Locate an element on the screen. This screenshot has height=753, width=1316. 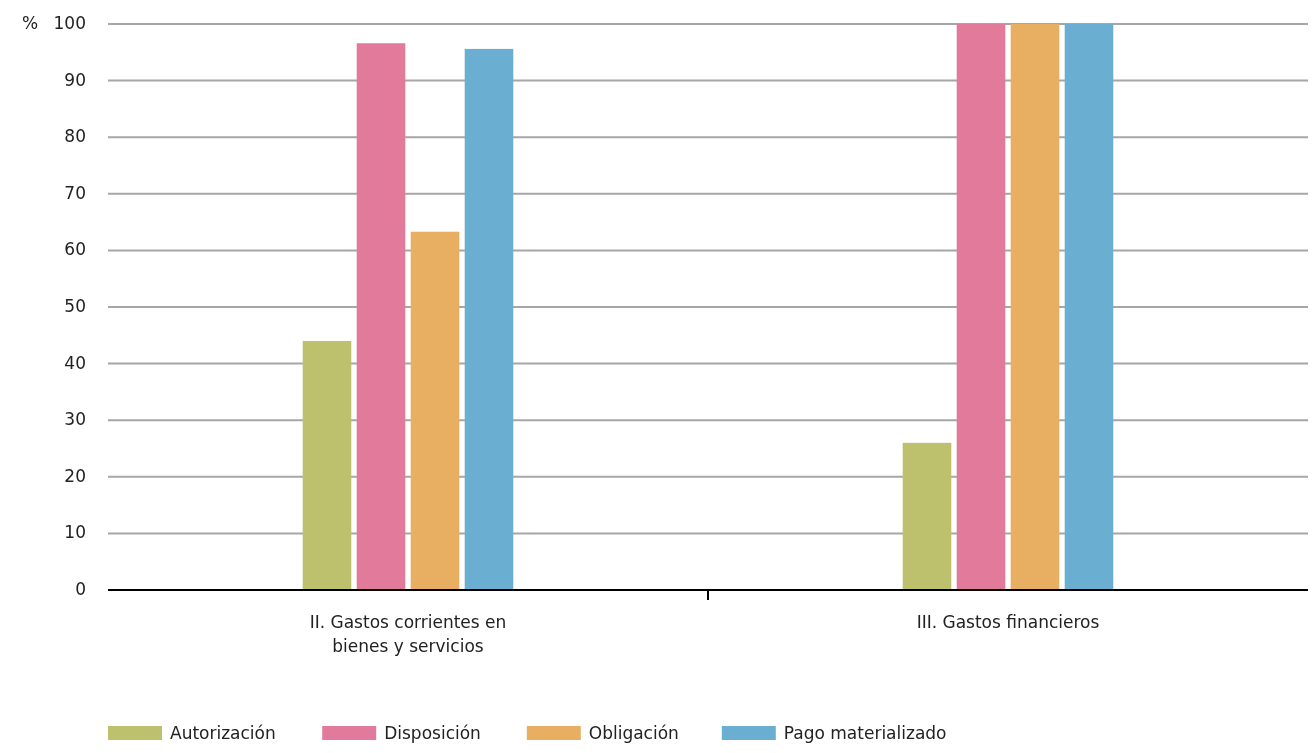
x-tick-label: II. Gastos corrientes en bienes y servicios is located at coordinates (408, 634).